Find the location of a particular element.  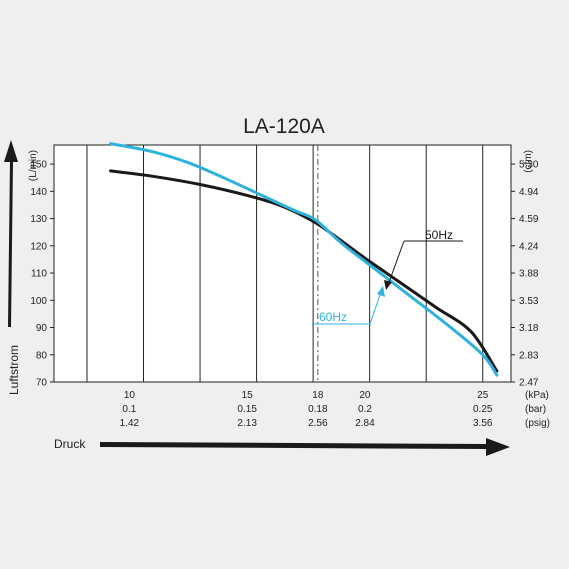

x-unit-psig: (psig) is located at coordinates (537, 423).